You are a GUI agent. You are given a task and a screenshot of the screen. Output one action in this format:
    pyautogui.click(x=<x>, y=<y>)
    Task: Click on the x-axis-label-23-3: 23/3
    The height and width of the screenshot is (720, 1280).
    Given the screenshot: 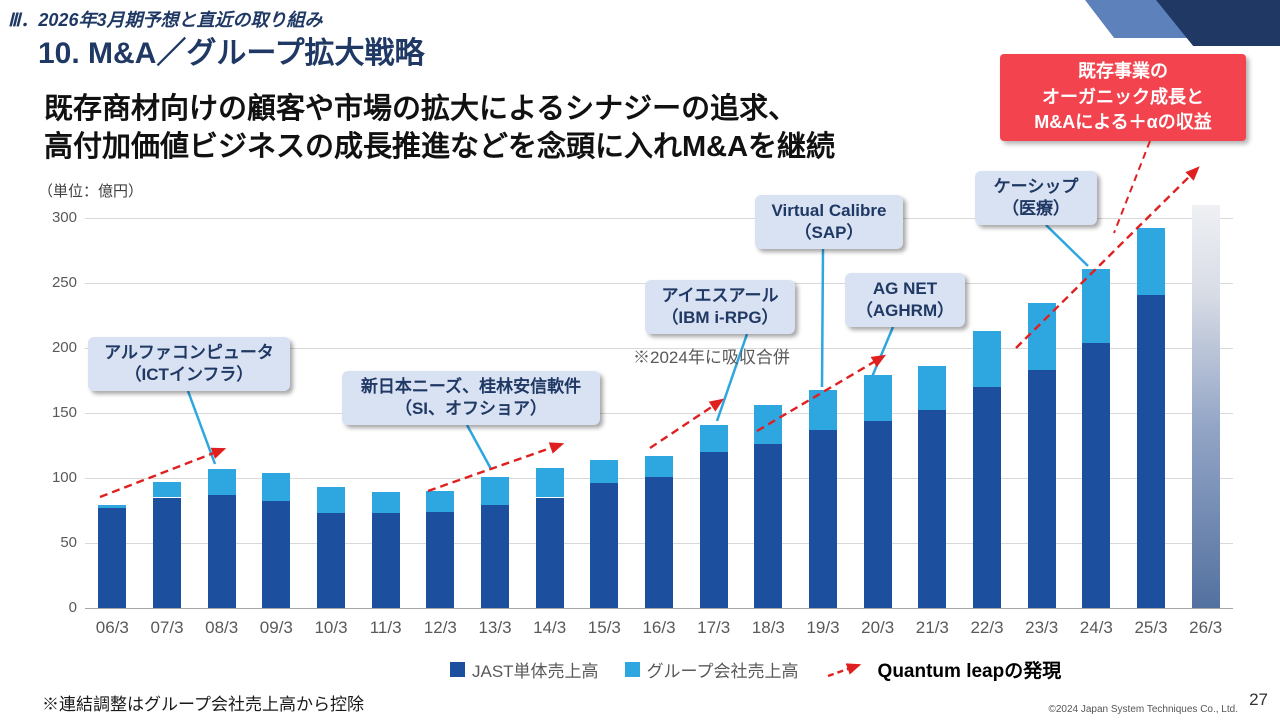 What is the action you would take?
    pyautogui.click(x=1042, y=627)
    